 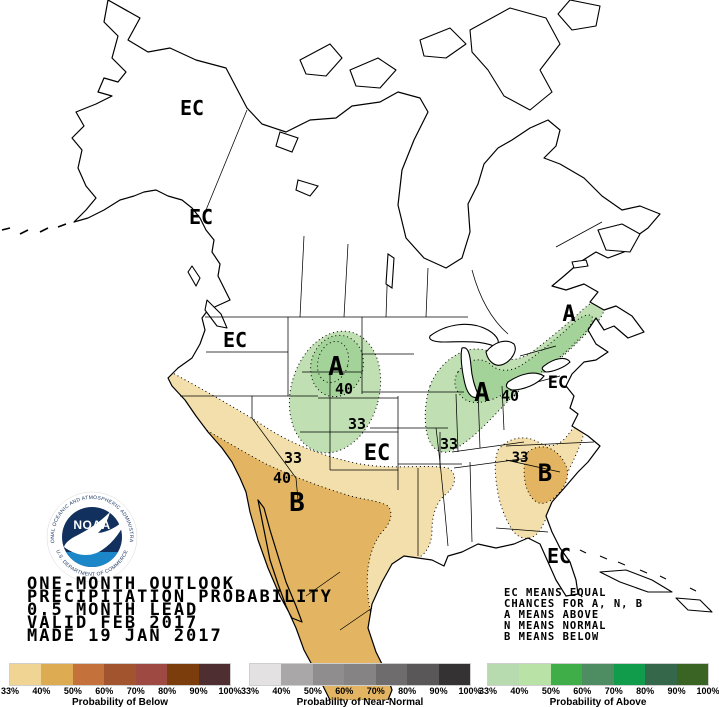 What do you see at coordinates (373, 73) in the screenshot?
I see `island-victoria` at bounding box center [373, 73].